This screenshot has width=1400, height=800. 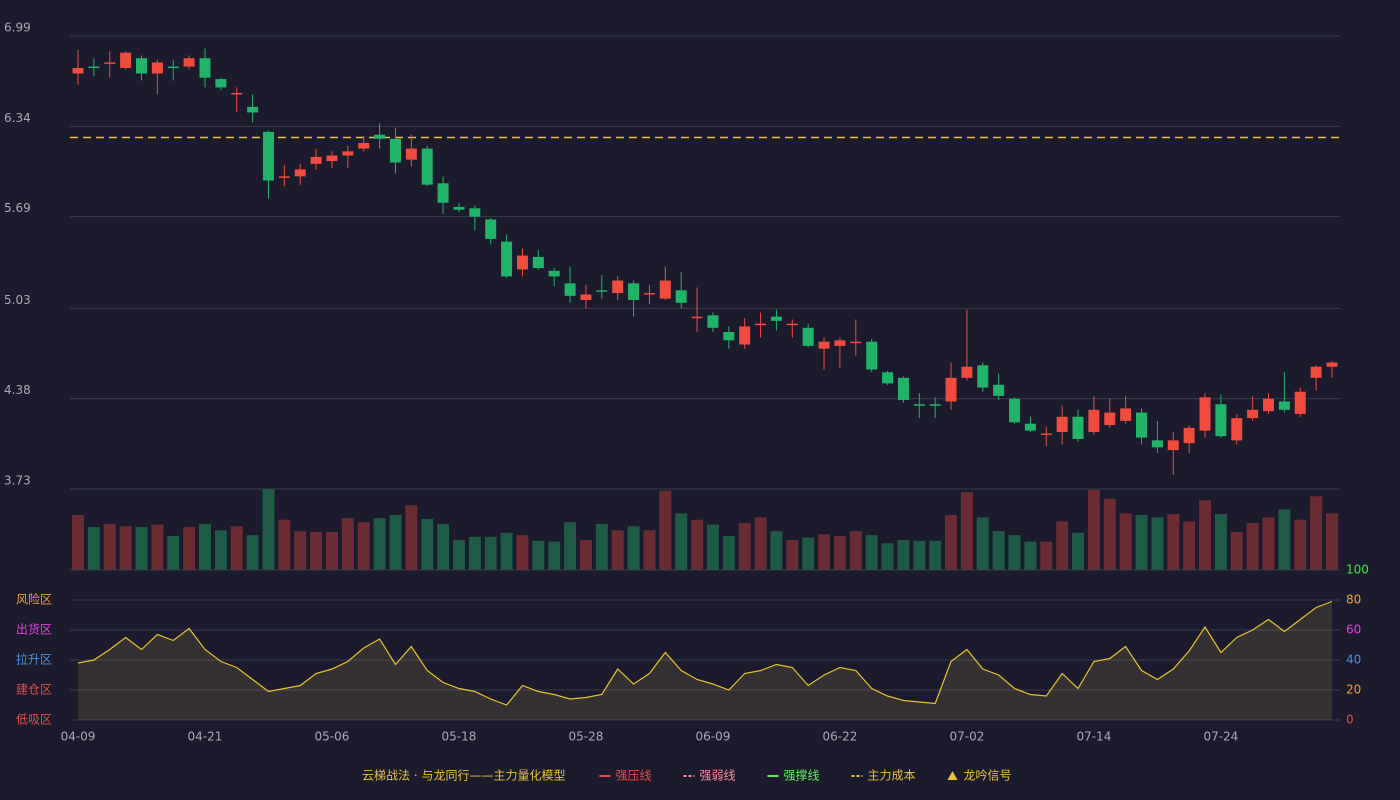 What do you see at coordinates (988, 775) in the screenshot?
I see `legend-label: 龙吟信号` at bounding box center [988, 775].